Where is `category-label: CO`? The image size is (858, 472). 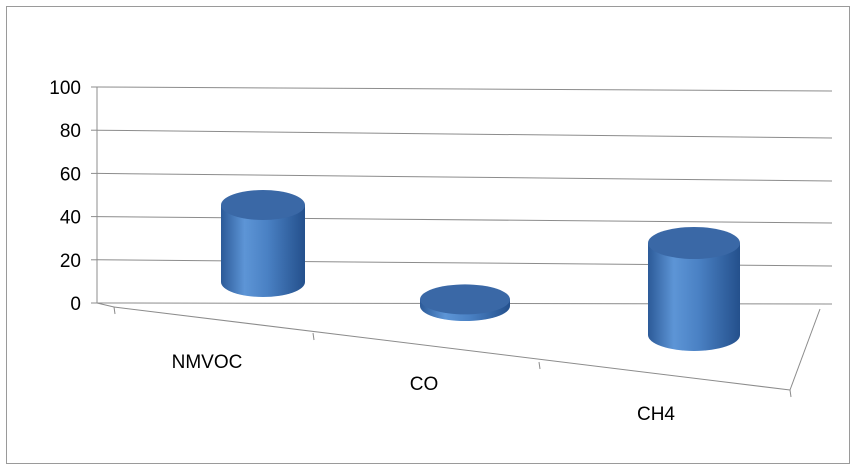 category-label: CO is located at coordinates (424, 384).